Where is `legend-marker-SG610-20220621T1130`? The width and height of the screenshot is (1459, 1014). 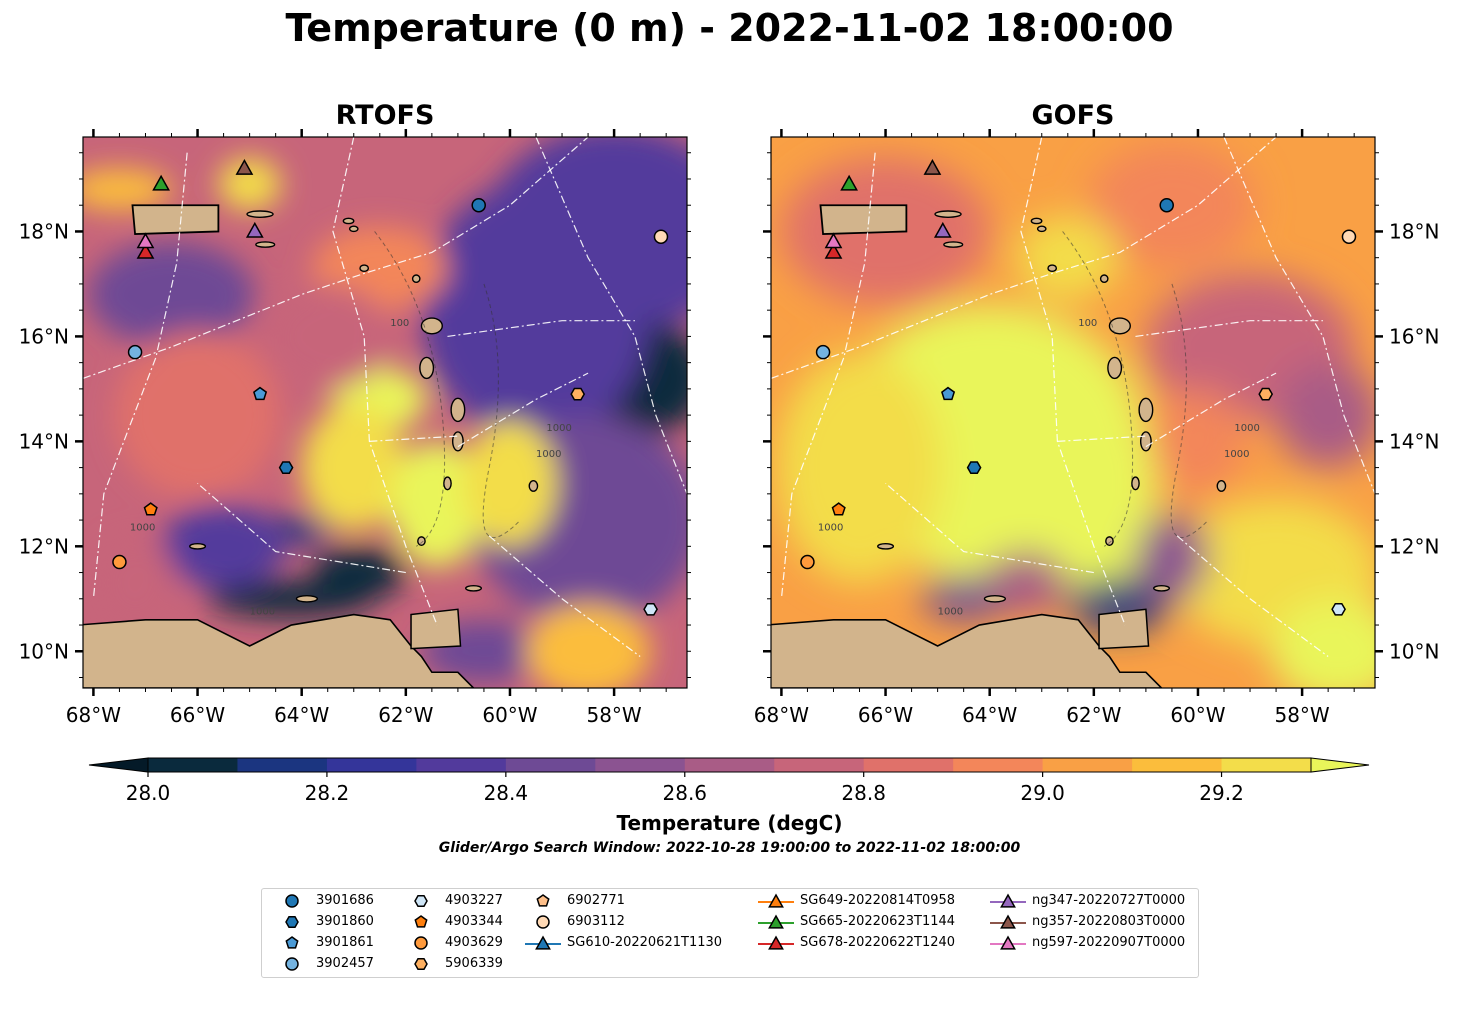 legend-marker-SG610-20220621T1130 is located at coordinates (543, 942).